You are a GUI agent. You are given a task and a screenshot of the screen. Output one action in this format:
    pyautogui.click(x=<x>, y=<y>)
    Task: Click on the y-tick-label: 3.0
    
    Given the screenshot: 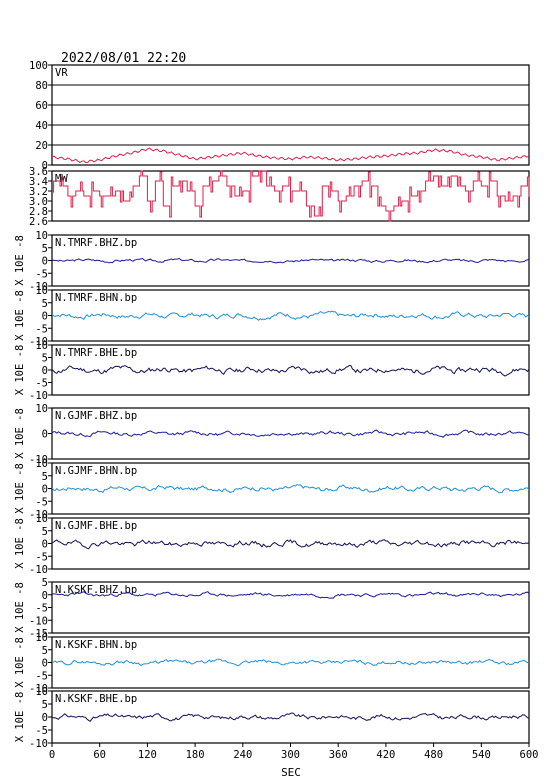 What is the action you would take?
    pyautogui.click(x=38, y=202)
    